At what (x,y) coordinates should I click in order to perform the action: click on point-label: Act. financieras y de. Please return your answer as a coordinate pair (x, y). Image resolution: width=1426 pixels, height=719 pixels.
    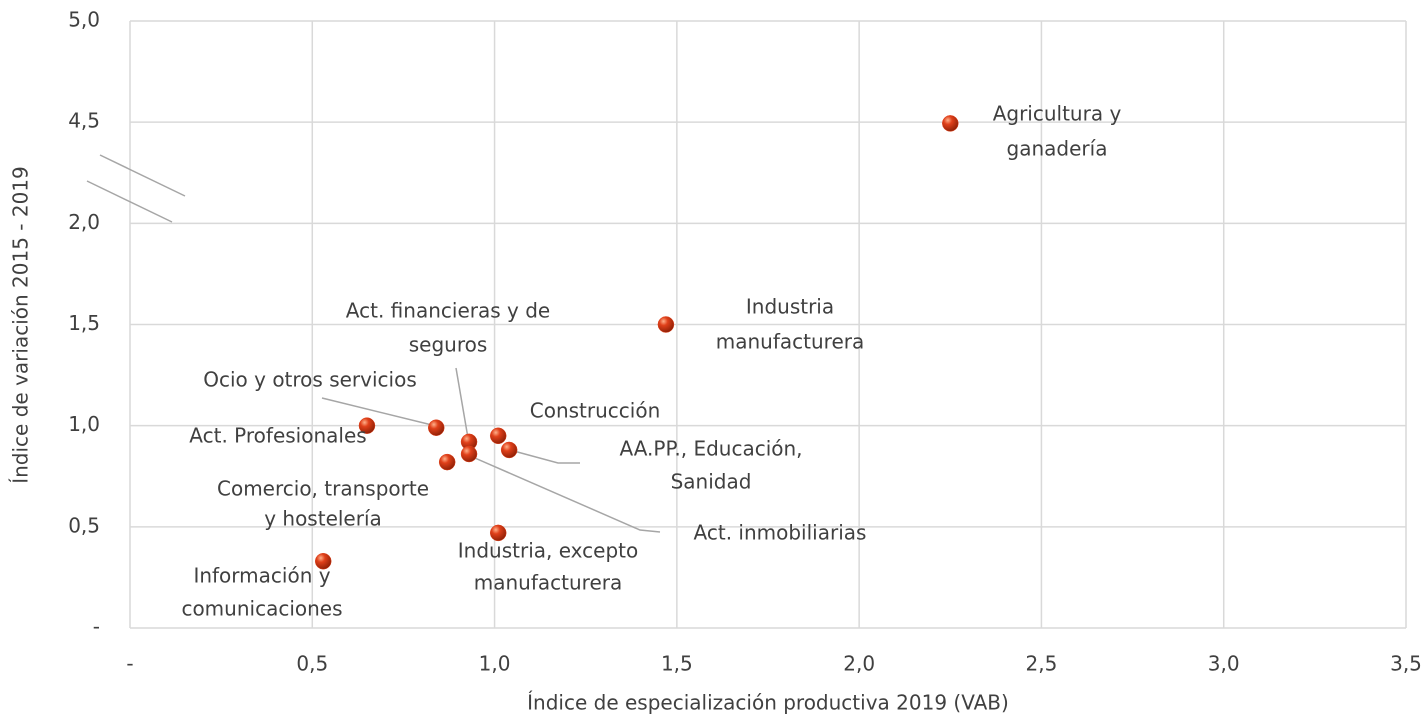
    Looking at the image, I should click on (448, 311).